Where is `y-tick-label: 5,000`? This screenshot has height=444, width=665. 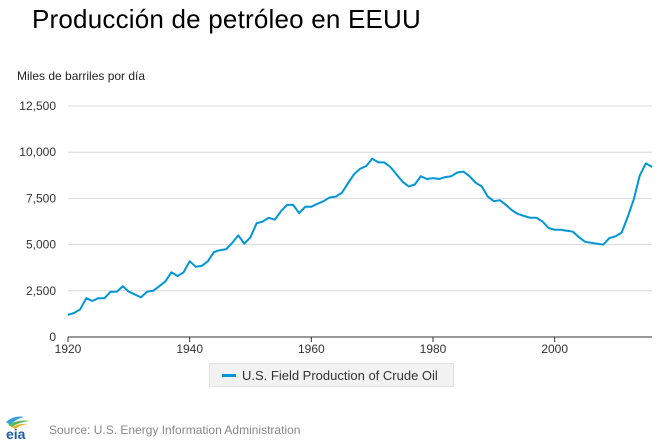
y-tick-label: 5,000 is located at coordinates (41, 245).